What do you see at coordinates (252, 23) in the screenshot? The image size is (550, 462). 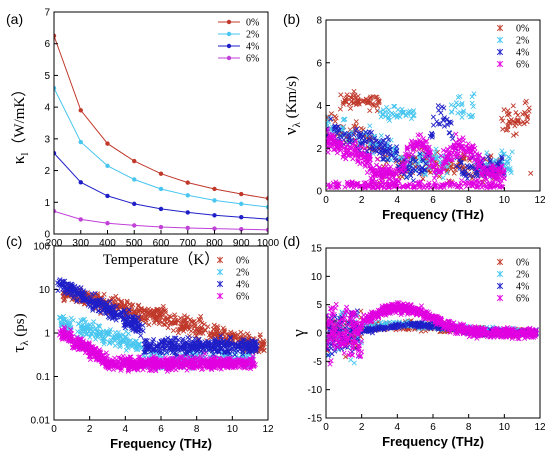 I see `legend-label: 0%` at bounding box center [252, 23].